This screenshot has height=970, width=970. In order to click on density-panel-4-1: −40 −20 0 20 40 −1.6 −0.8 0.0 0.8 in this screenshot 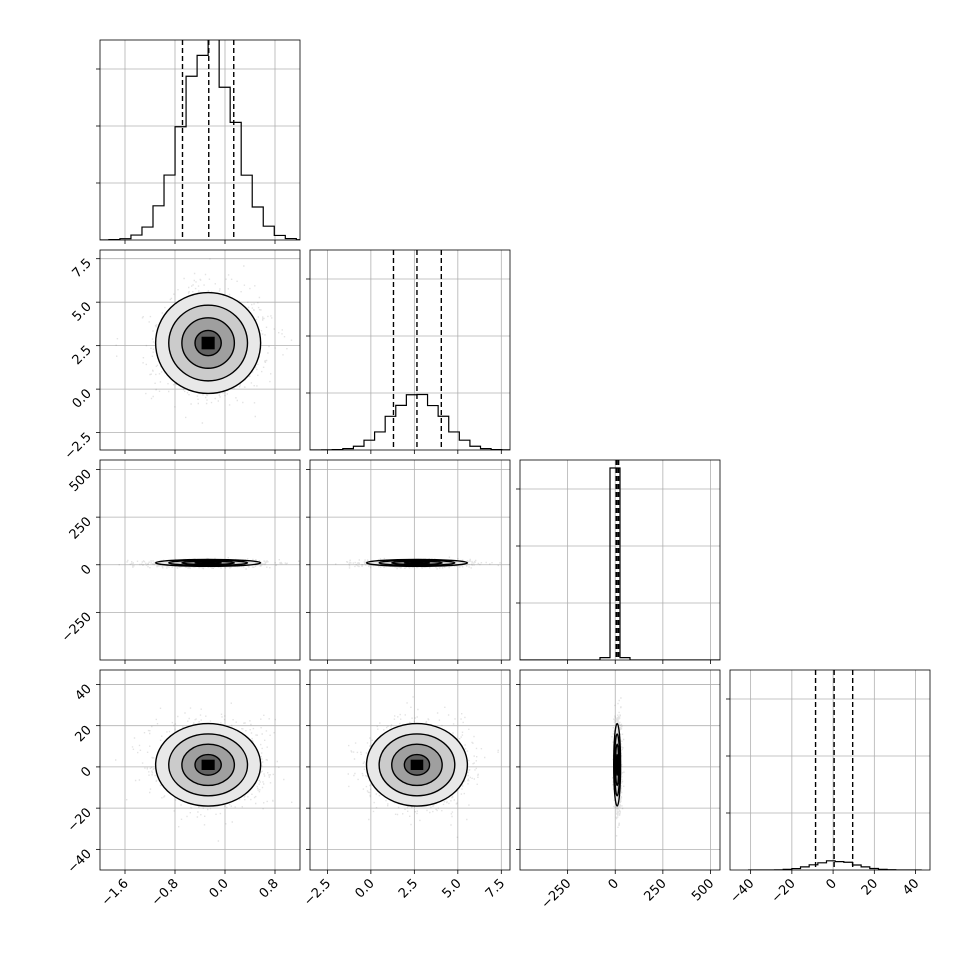, I will do `click(183, 789)`.